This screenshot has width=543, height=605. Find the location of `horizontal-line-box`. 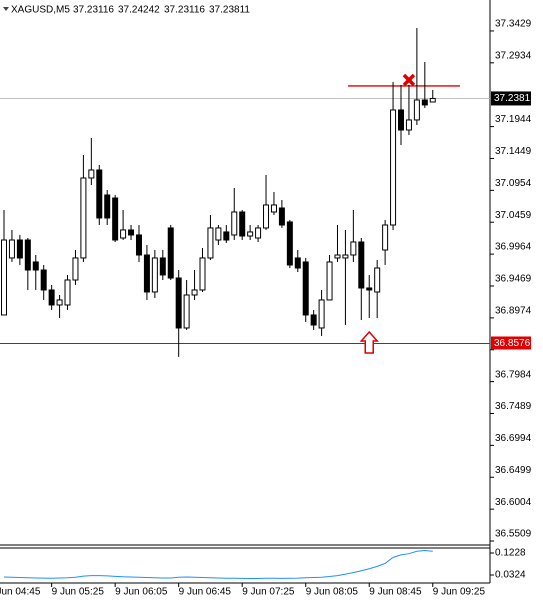

horizontal-line-box is located at coordinates (511, 343).